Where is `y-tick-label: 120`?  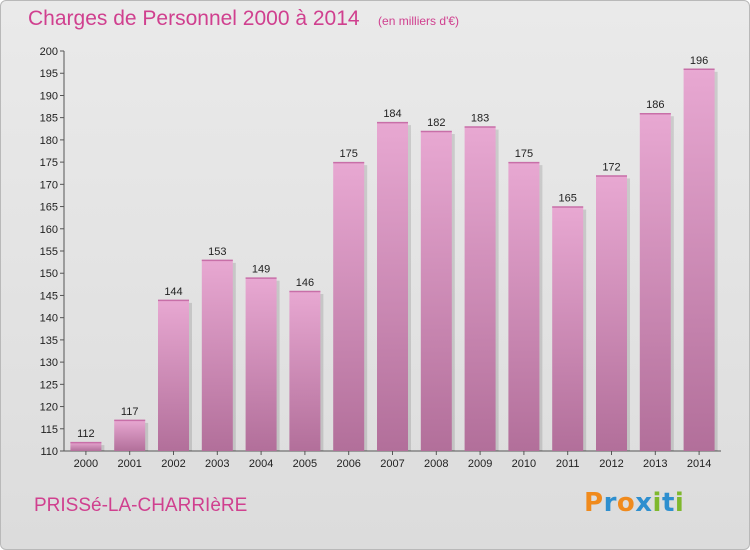
y-tick-label: 120 is located at coordinates (49, 408).